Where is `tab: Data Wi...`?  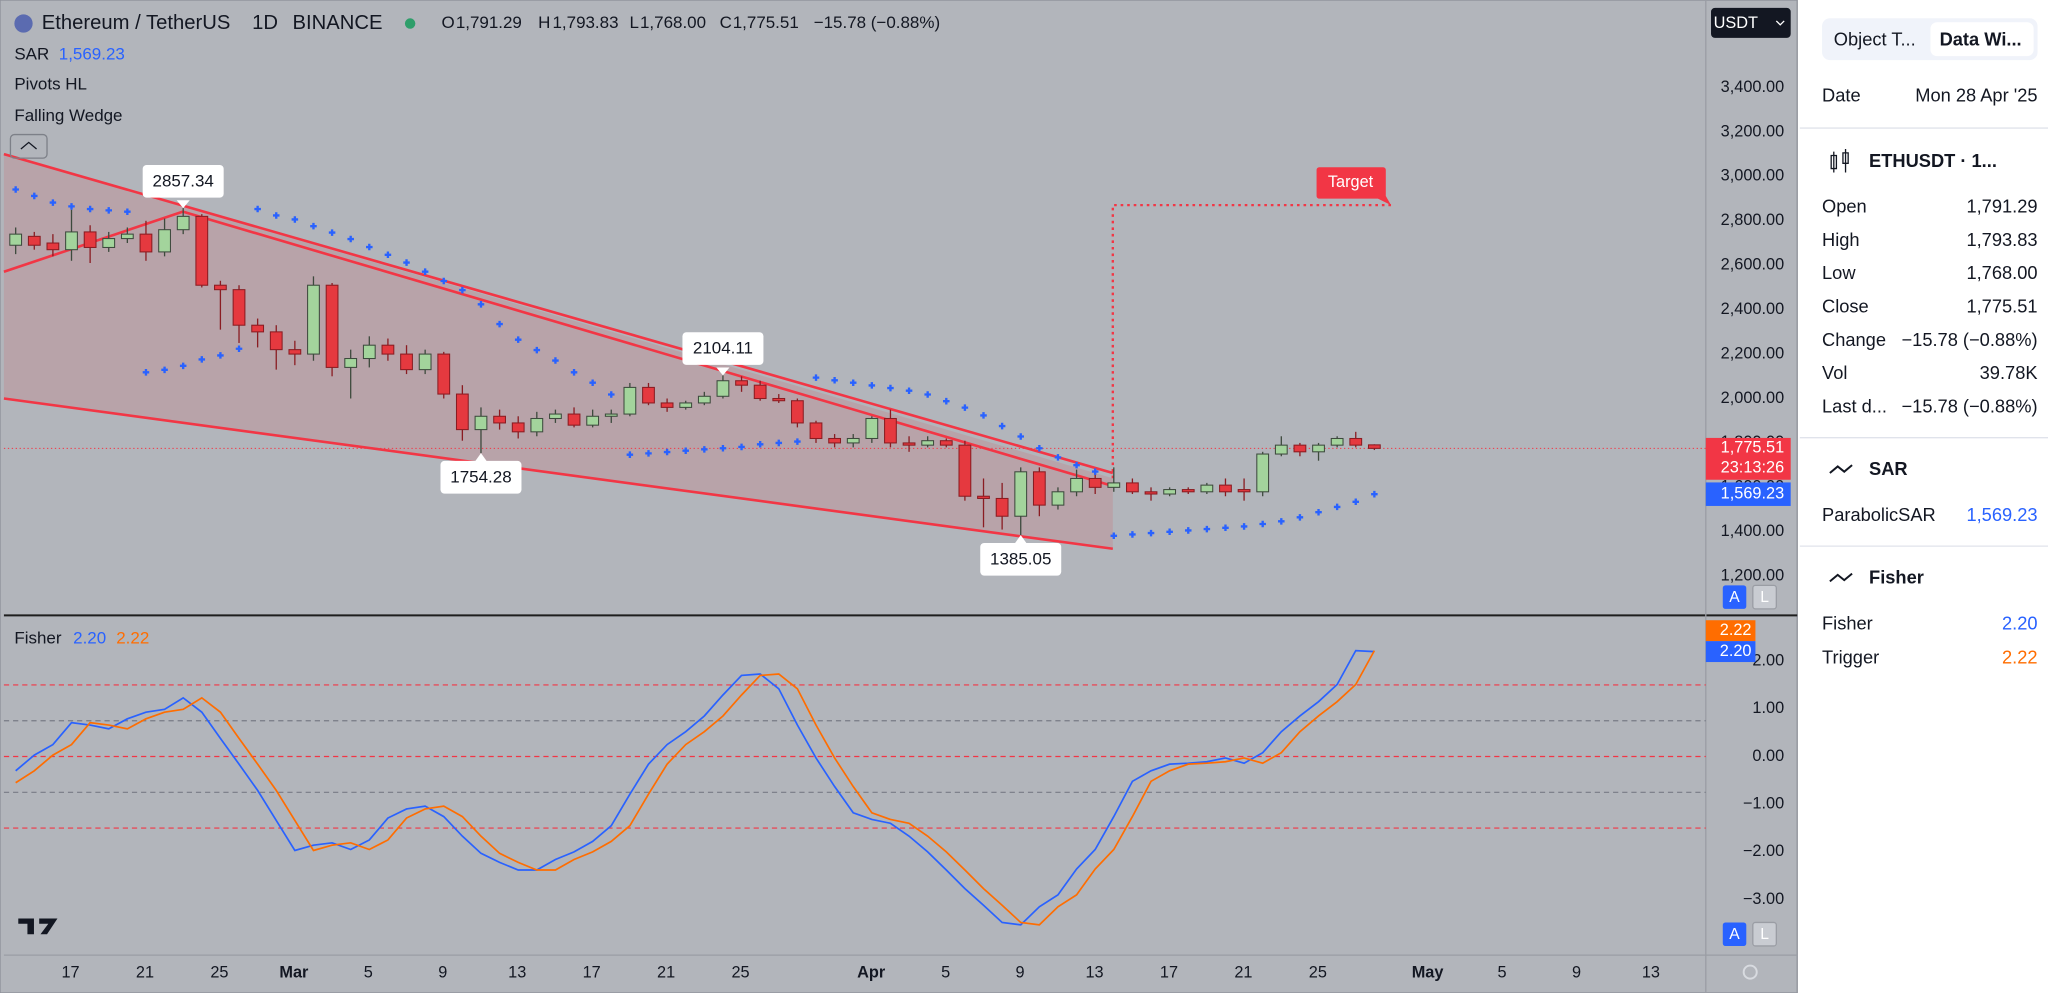
tab: Data Wi... is located at coordinates (1981, 38).